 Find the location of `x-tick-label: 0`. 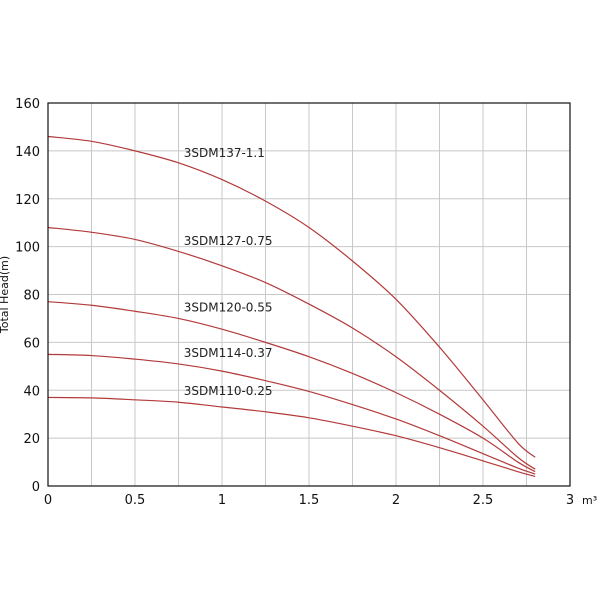

x-tick-label: 0 is located at coordinates (48, 500).